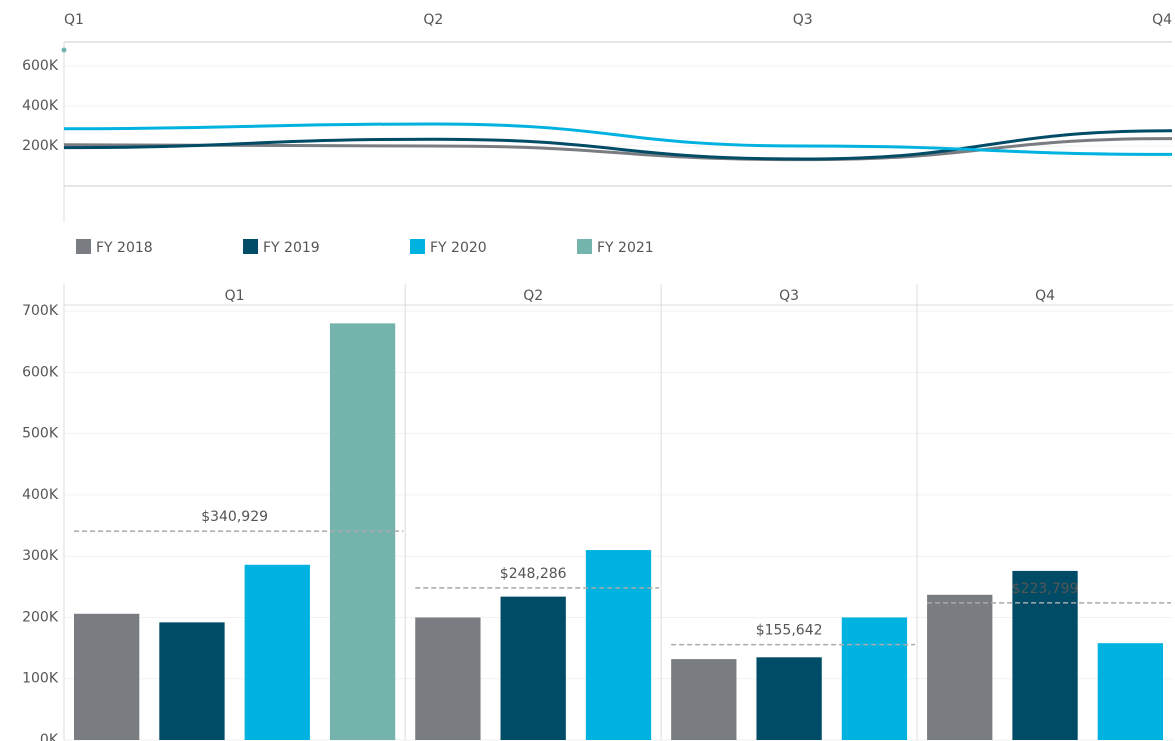 This screenshot has width=1175, height=741. Describe the element at coordinates (40, 556) in the screenshot. I see `y-tick-label: 300K` at that location.